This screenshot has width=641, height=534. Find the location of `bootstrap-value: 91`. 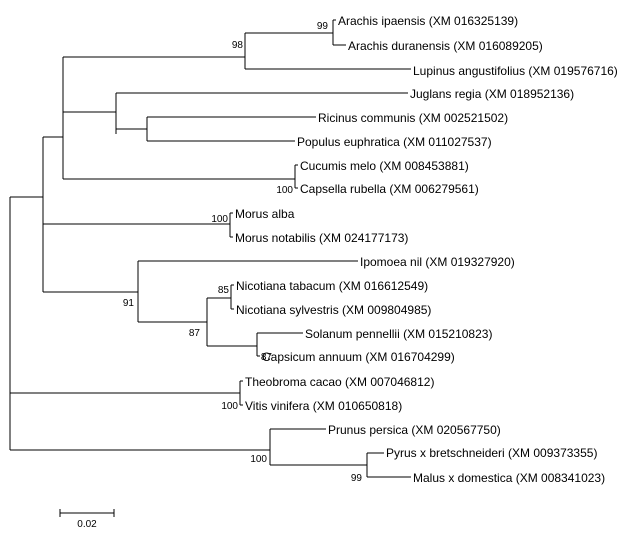

bootstrap-value: 91 is located at coordinates (129, 303).